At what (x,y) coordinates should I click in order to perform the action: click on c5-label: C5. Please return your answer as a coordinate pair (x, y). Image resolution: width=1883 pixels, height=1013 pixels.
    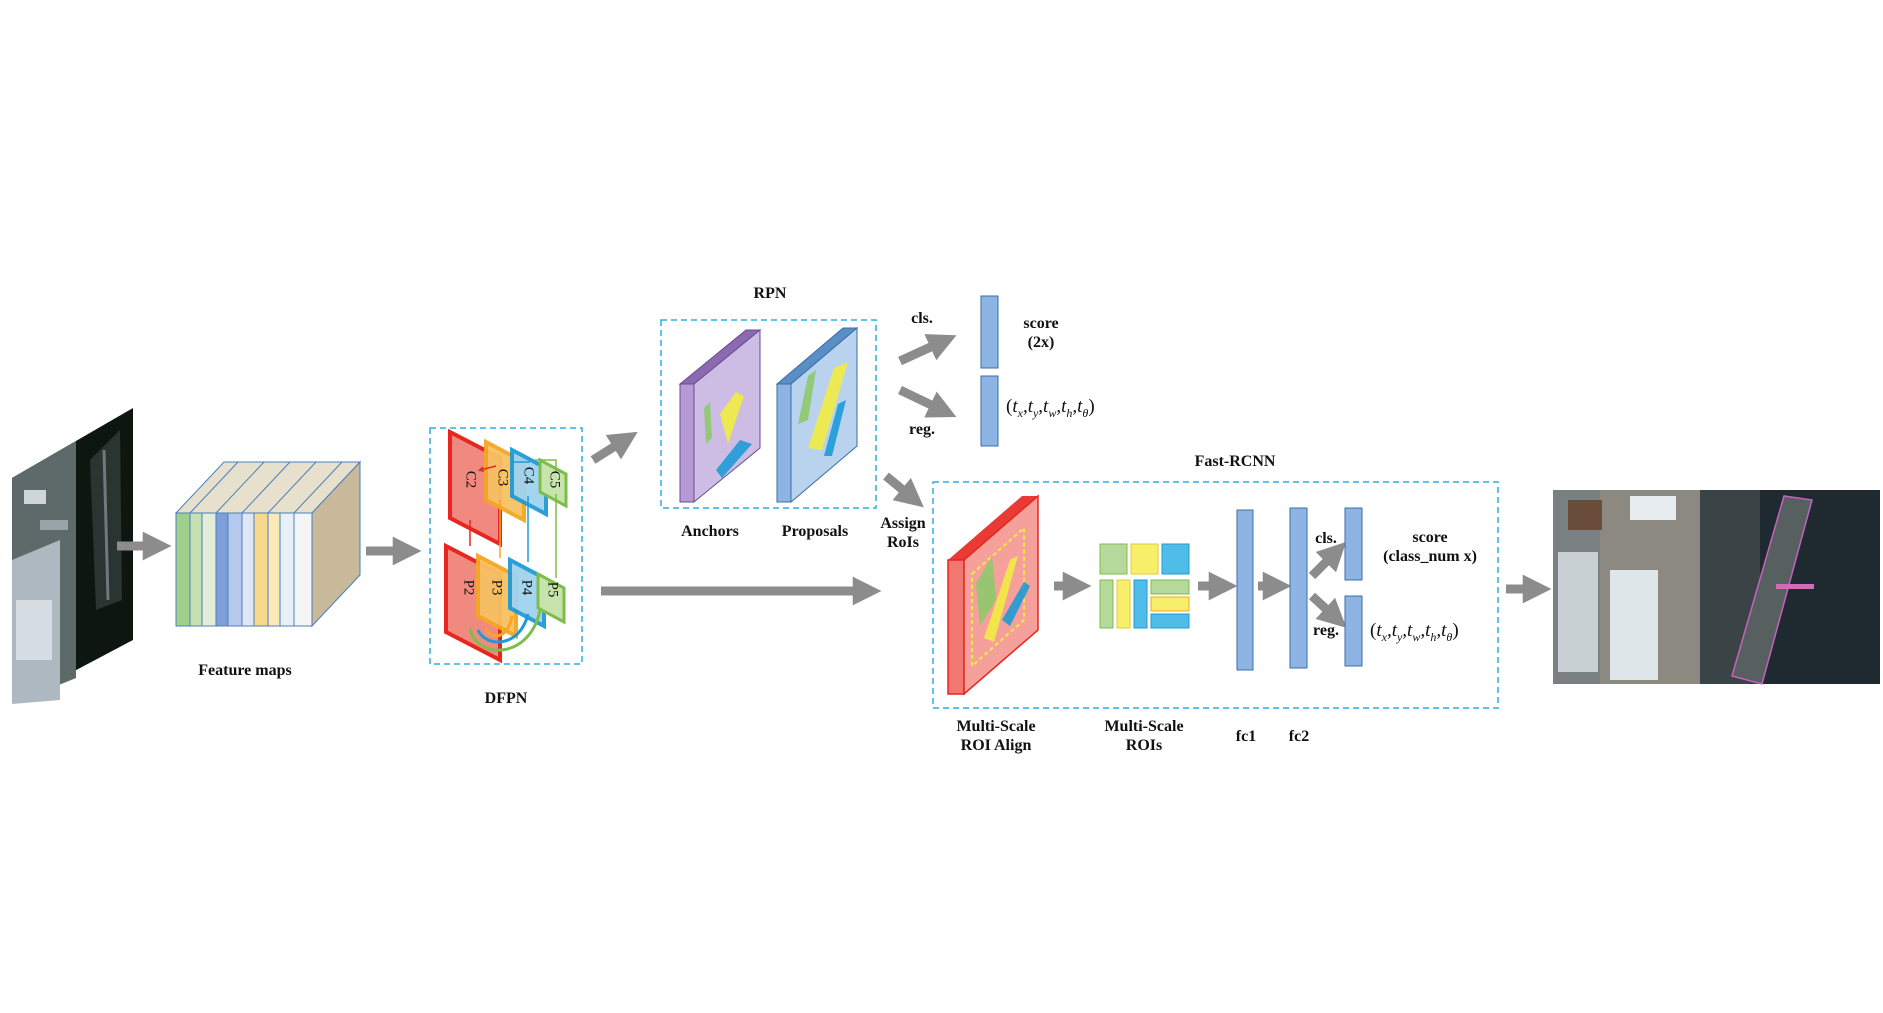
    Looking at the image, I should click on (554, 479).